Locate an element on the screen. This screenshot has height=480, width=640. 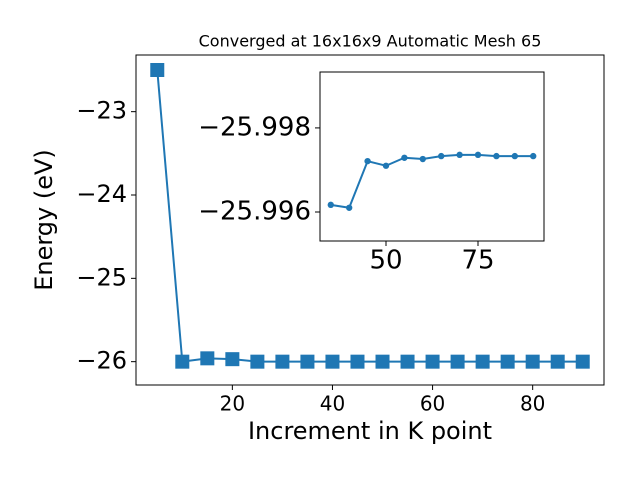
x-tick-label: 50 is located at coordinates (385, 261).